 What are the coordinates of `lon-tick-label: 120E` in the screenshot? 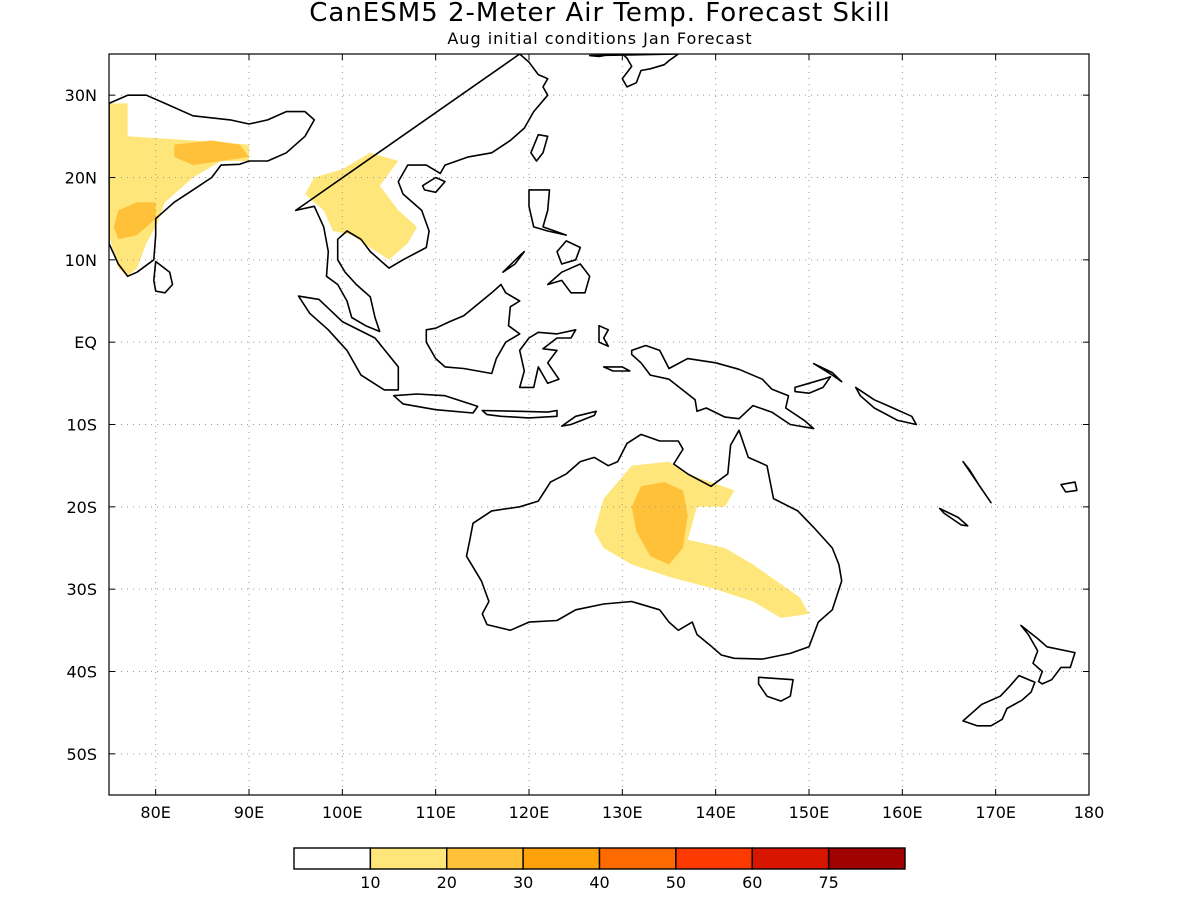 It's located at (529, 812).